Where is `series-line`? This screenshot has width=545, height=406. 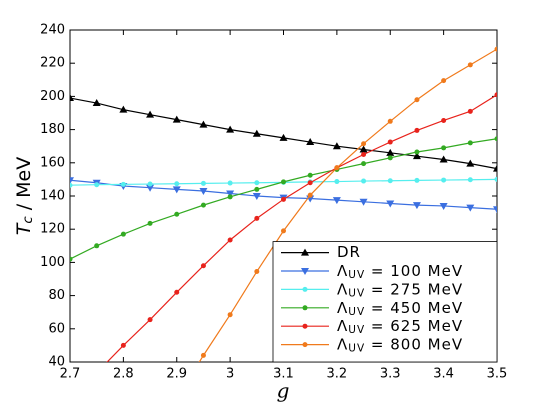 series-line is located at coordinates (283, 133).